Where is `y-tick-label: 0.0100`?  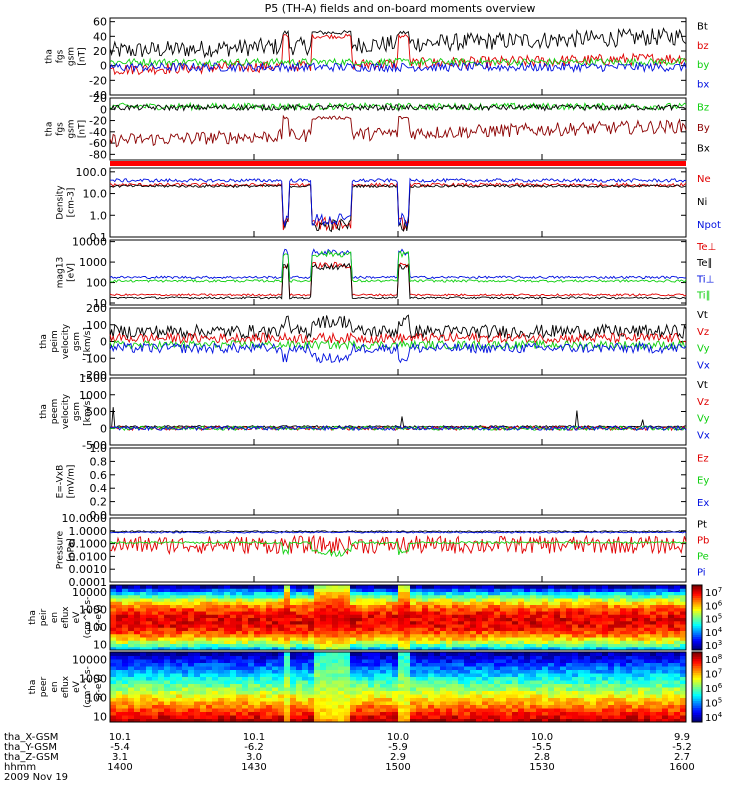 y-tick-label: 0.0100 is located at coordinates (88, 556).